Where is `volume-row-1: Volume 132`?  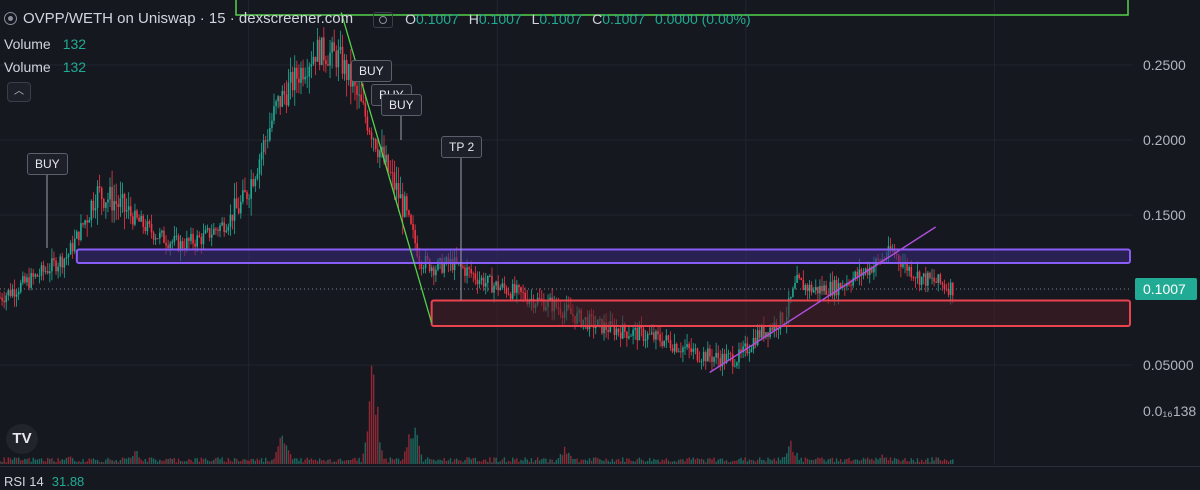 volume-row-1: Volume 132 is located at coordinates (45, 44).